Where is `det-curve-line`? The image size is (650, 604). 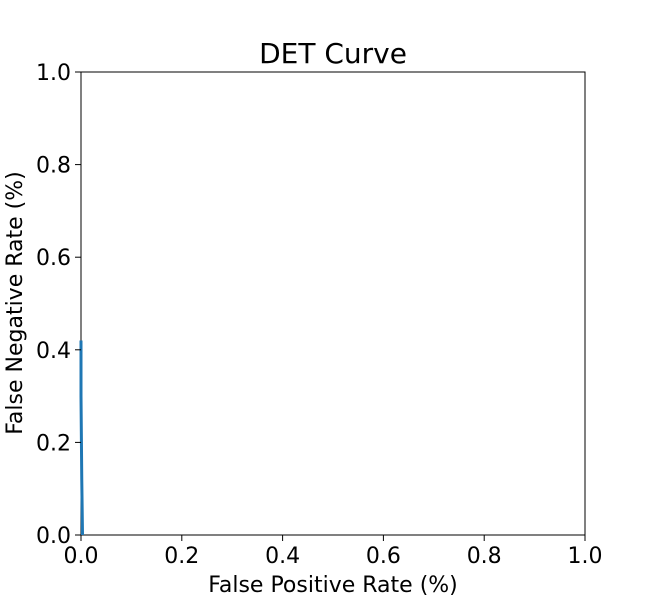 det-curve-line is located at coordinates (82, 438).